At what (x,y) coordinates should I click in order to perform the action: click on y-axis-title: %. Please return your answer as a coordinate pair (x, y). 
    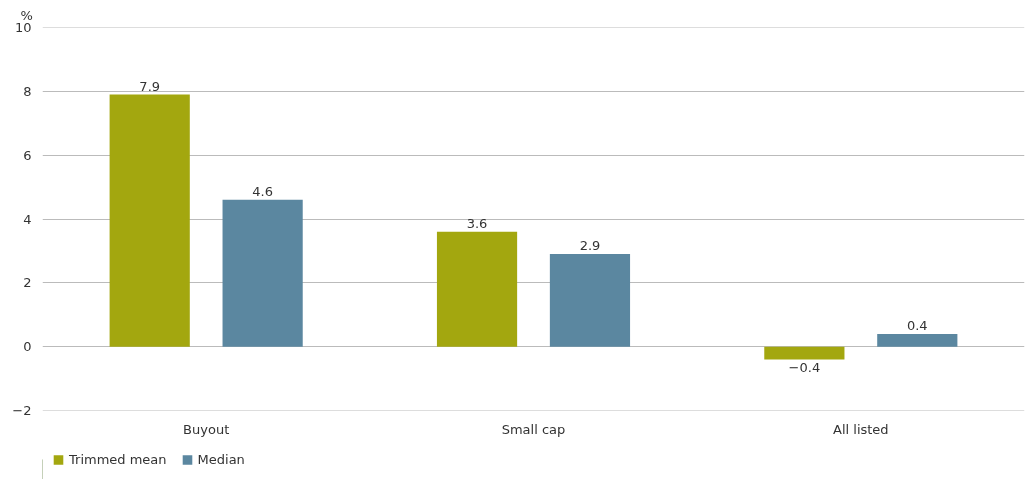
    Looking at the image, I should click on (26, 15).